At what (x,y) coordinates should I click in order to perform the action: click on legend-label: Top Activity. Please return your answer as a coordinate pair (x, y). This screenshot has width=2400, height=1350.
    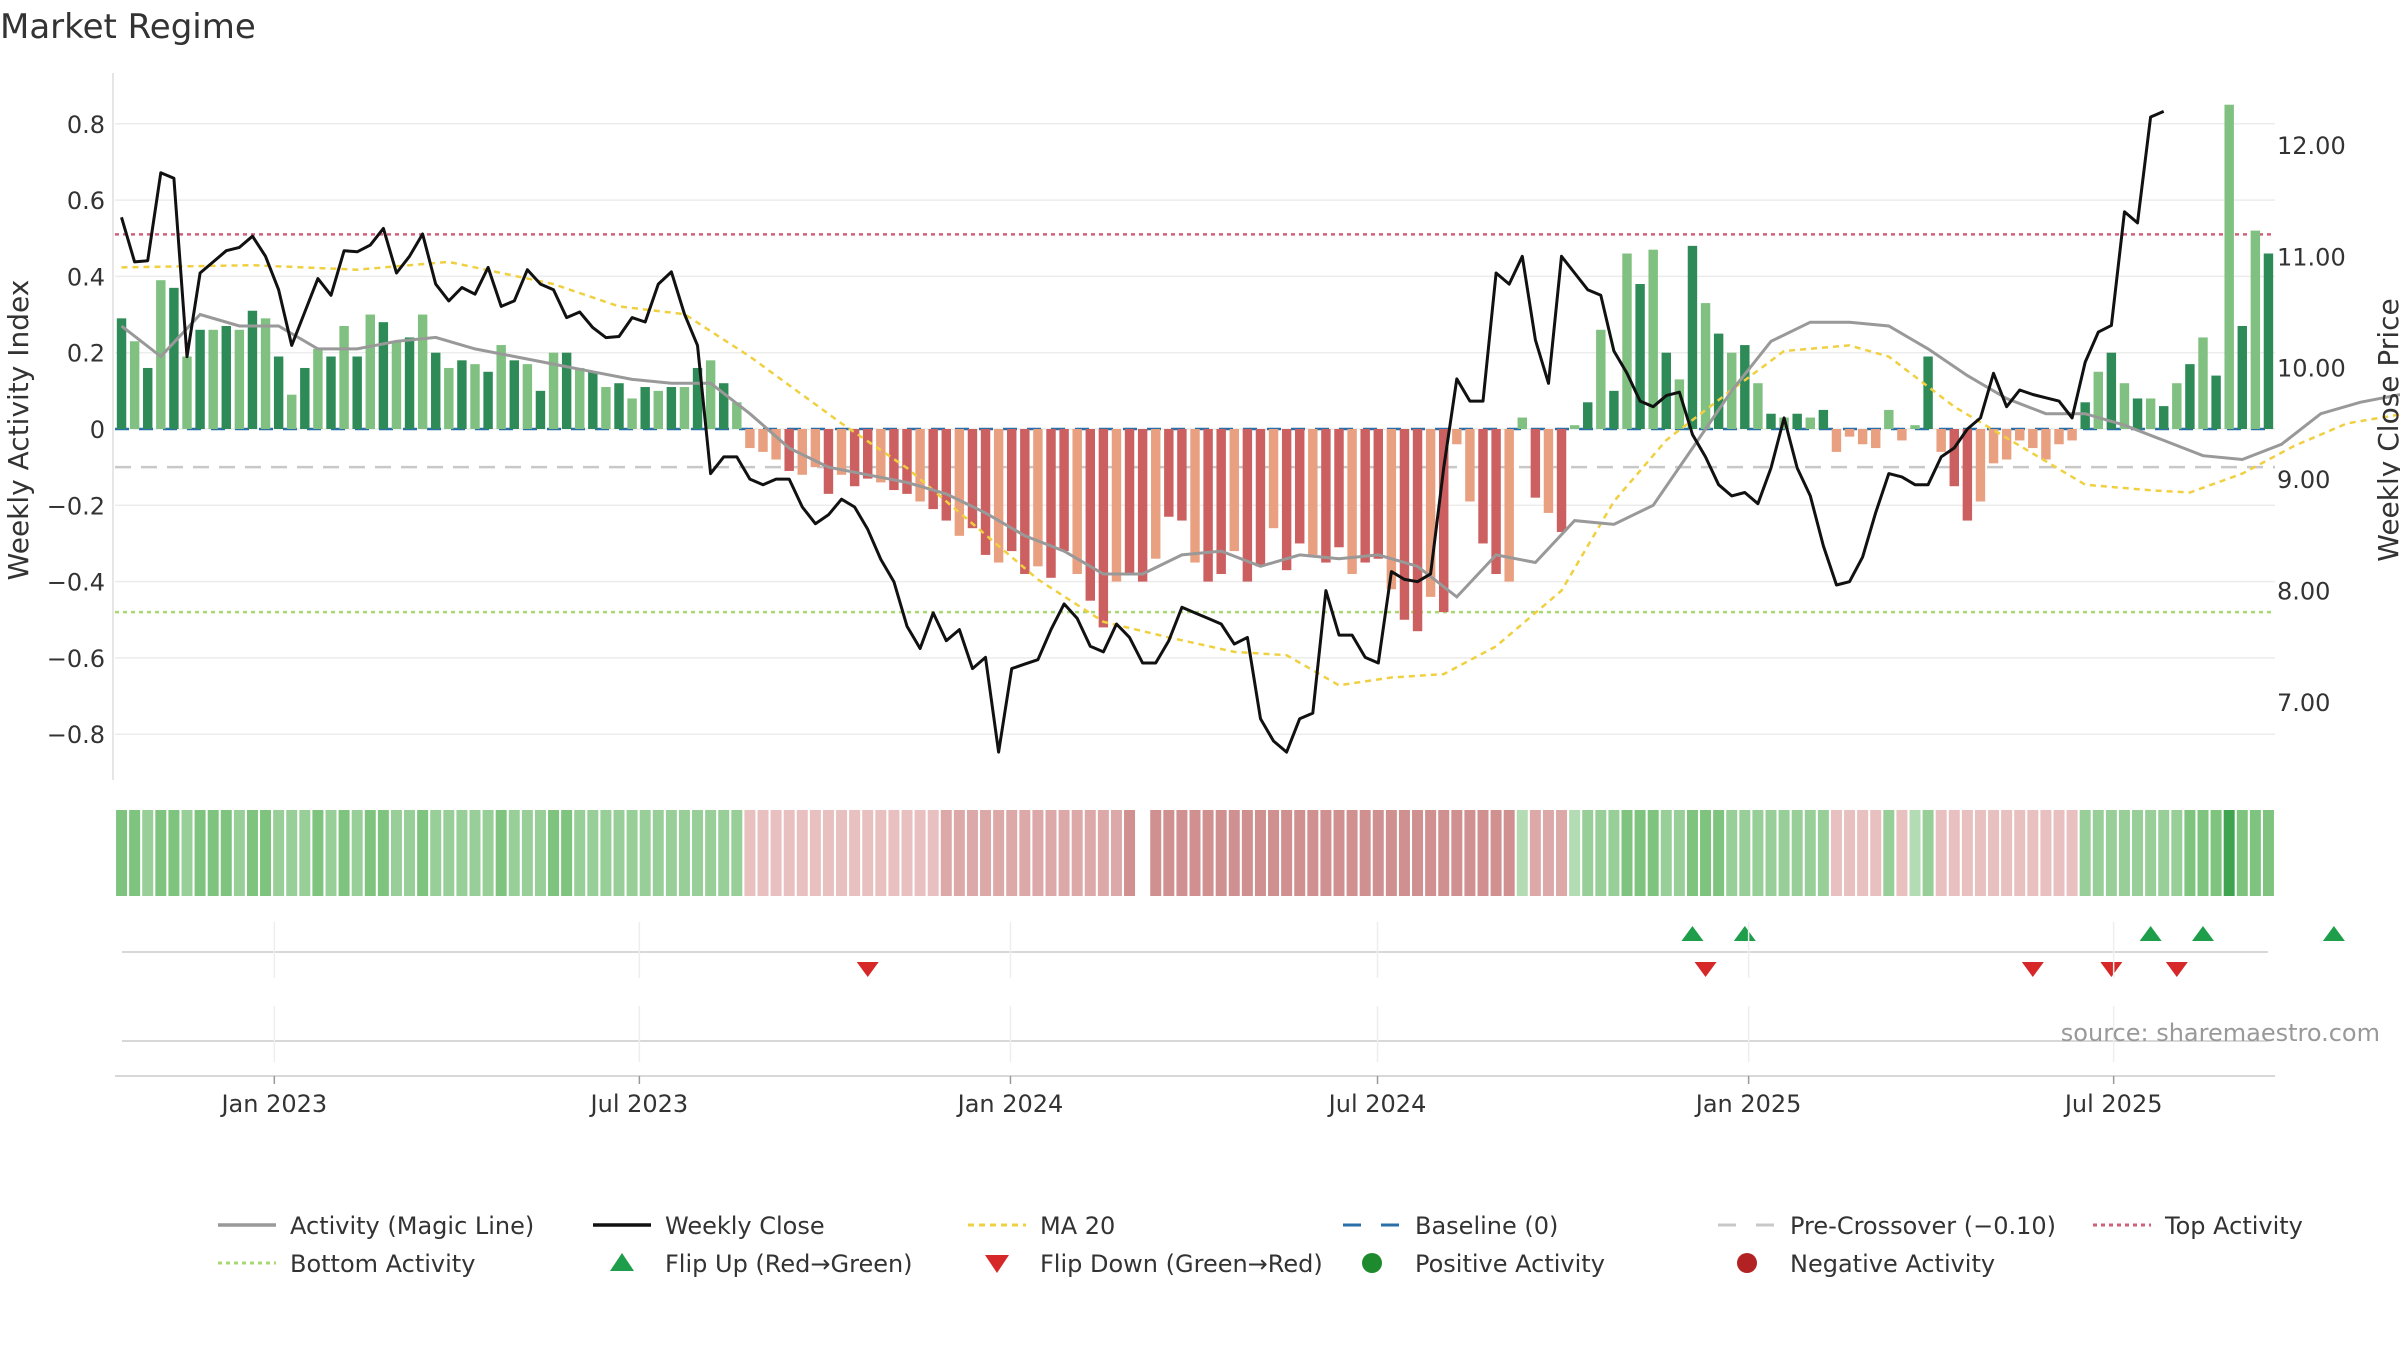
    Looking at the image, I should click on (2233, 1226).